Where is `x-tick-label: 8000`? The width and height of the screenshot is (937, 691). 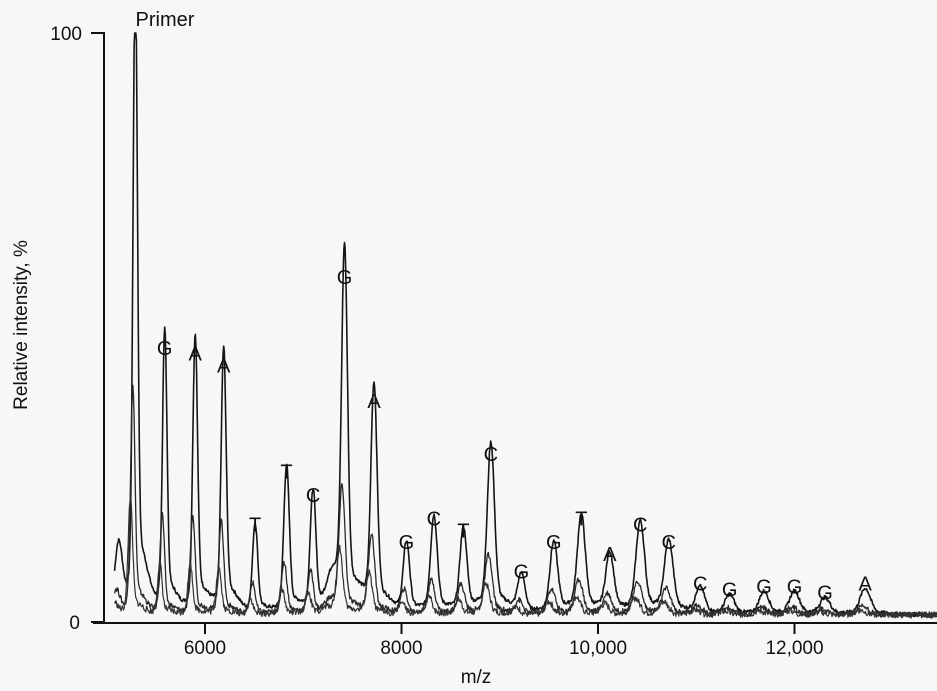 x-tick-label: 8000 is located at coordinates (401, 648).